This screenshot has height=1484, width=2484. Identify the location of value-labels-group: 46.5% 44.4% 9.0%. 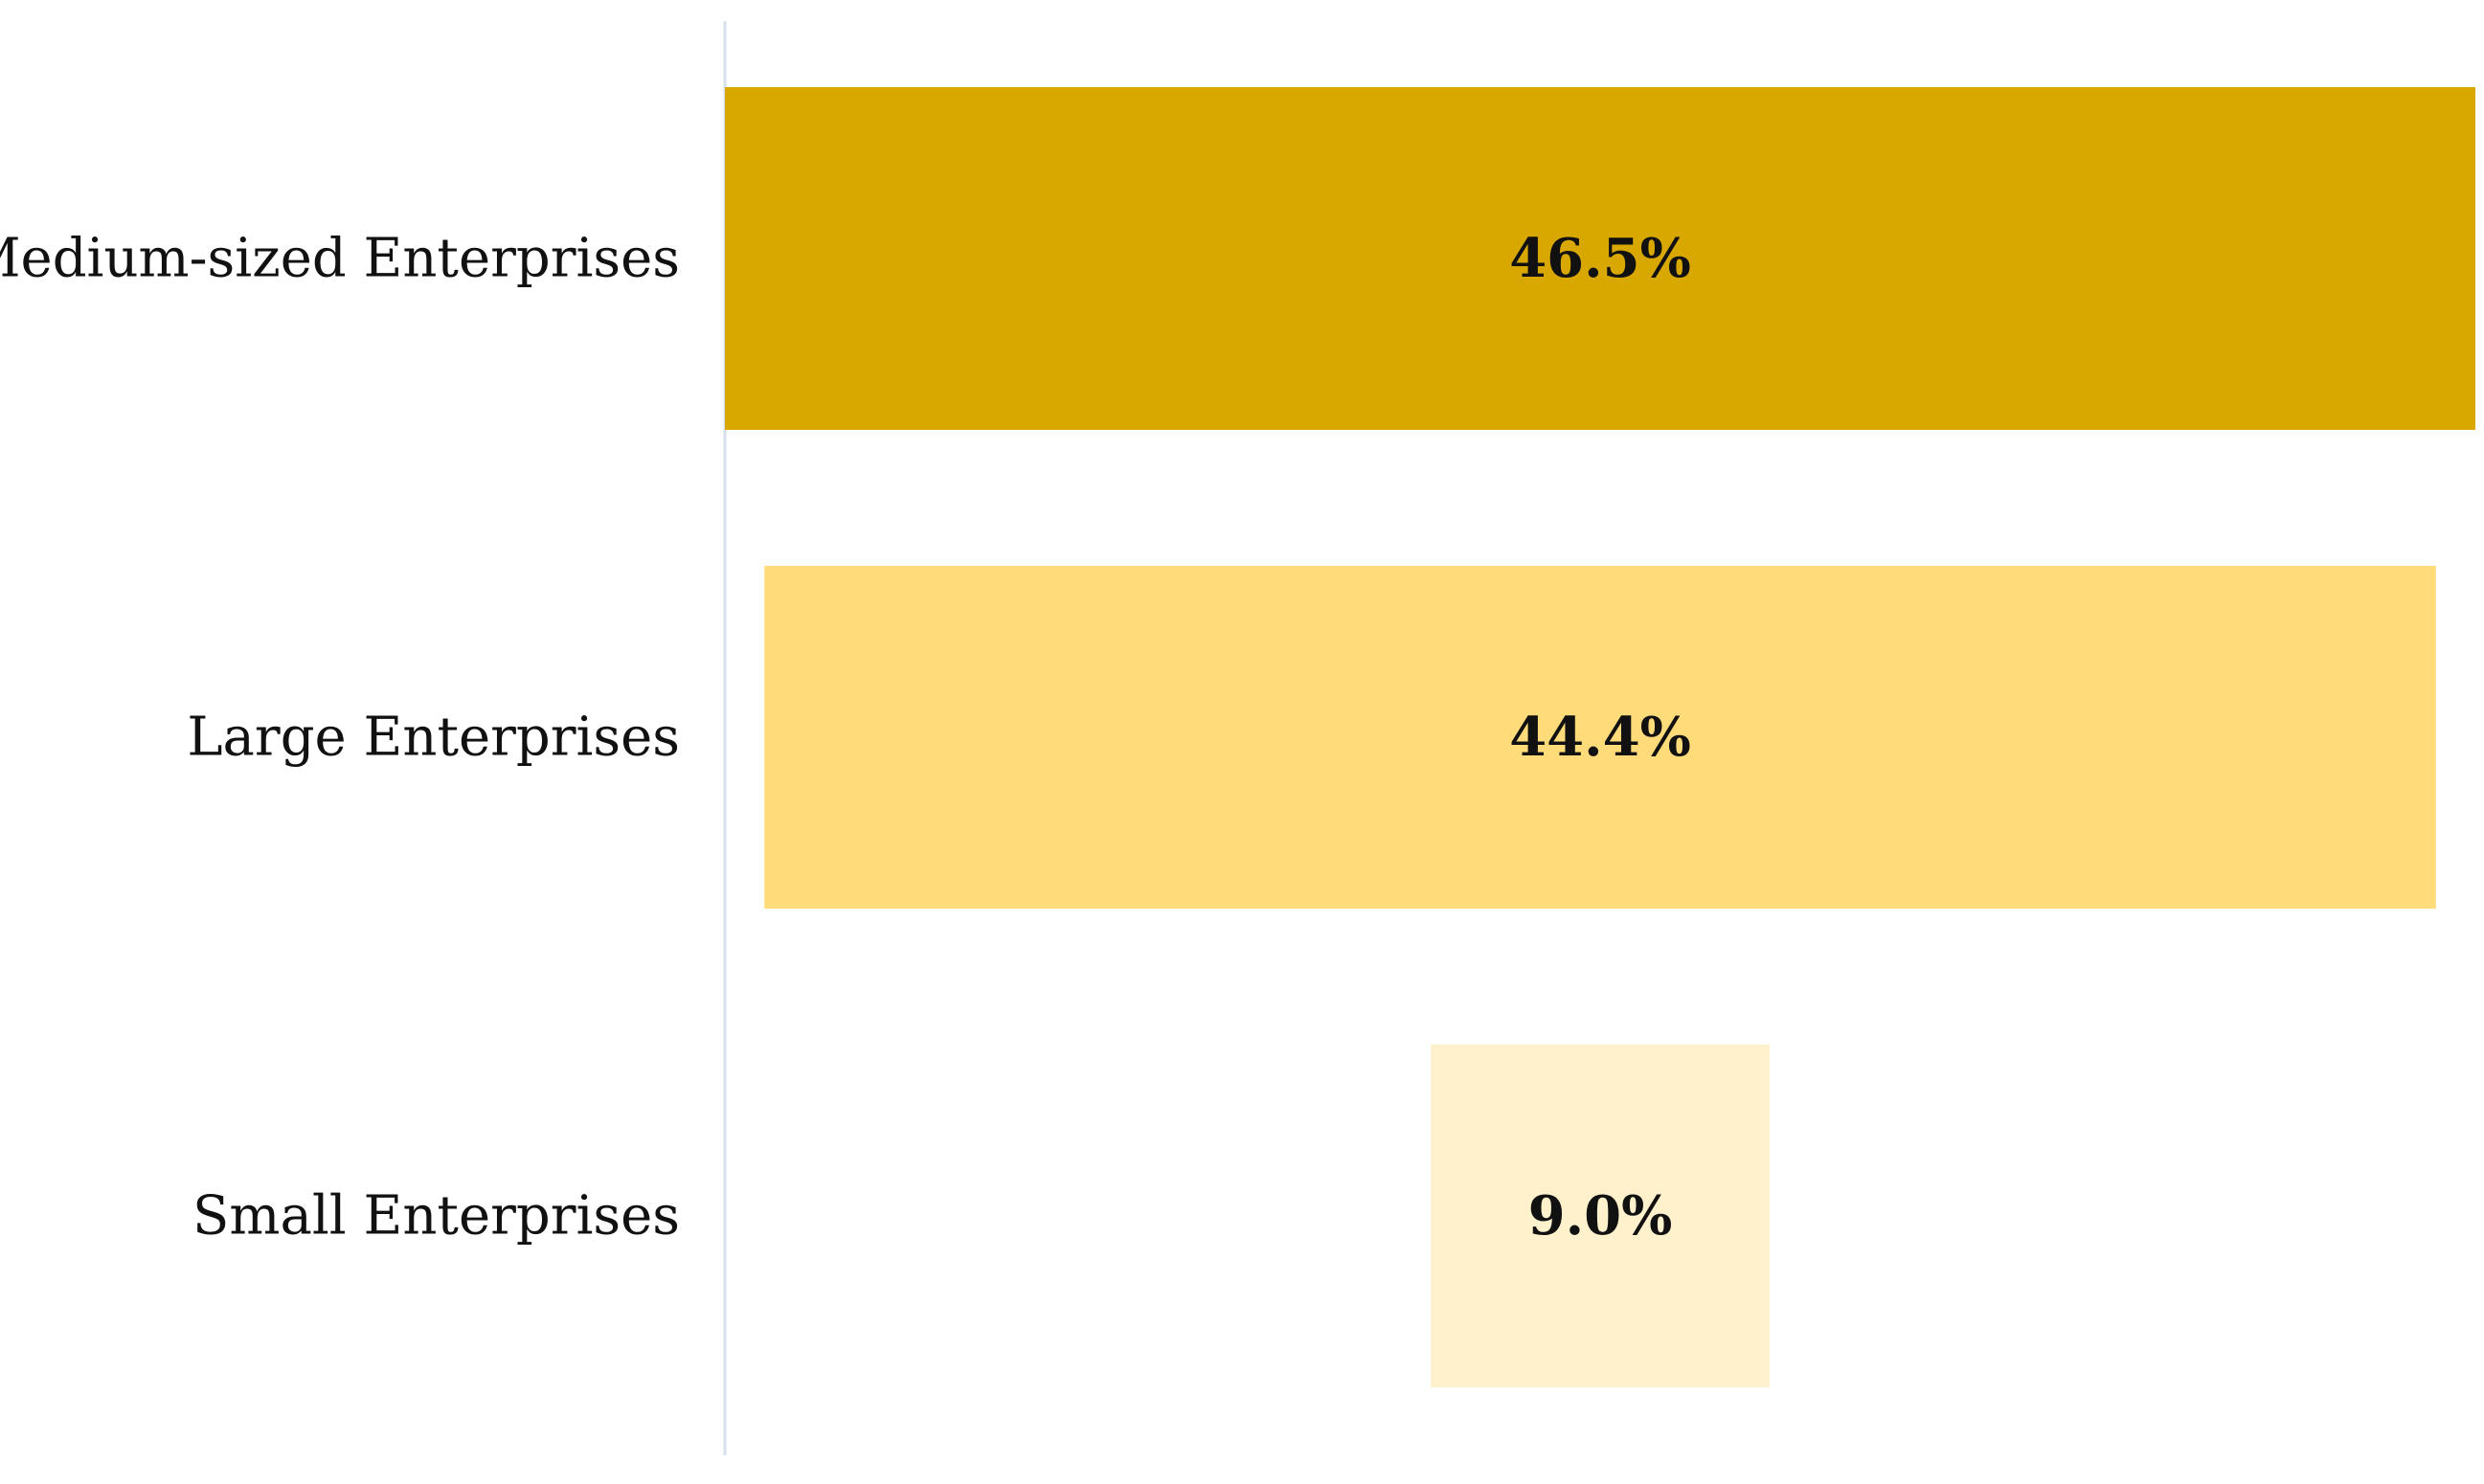
(1600, 737).